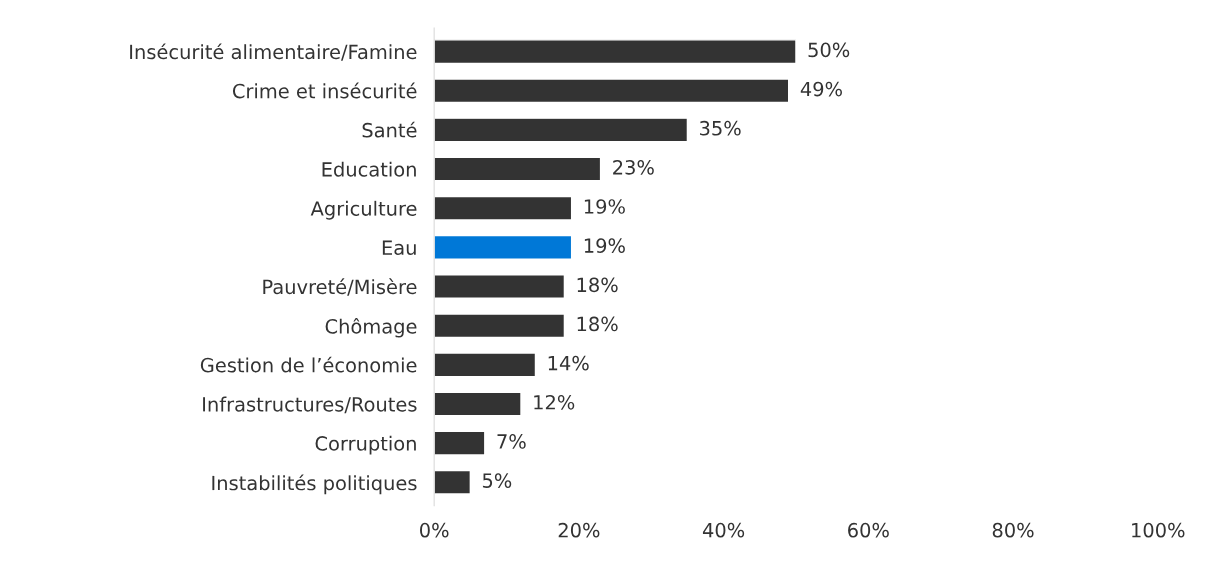  What do you see at coordinates (821, 89) in the screenshot?
I see `data-label: 49%` at bounding box center [821, 89].